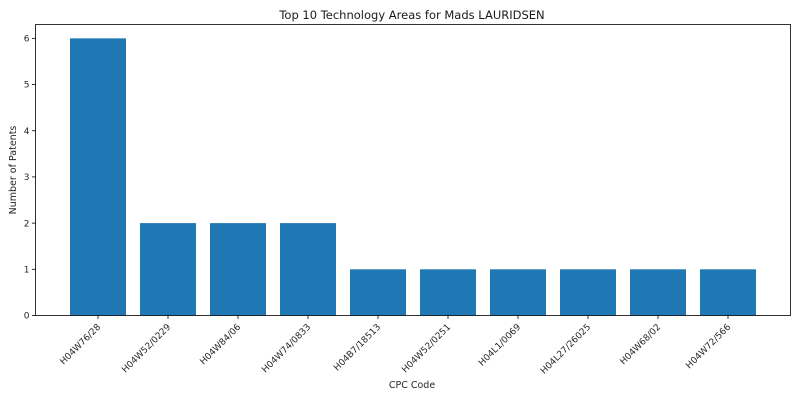 This screenshot has width=800, height=400. I want to click on bar-H04L27/26025, so click(588, 292).